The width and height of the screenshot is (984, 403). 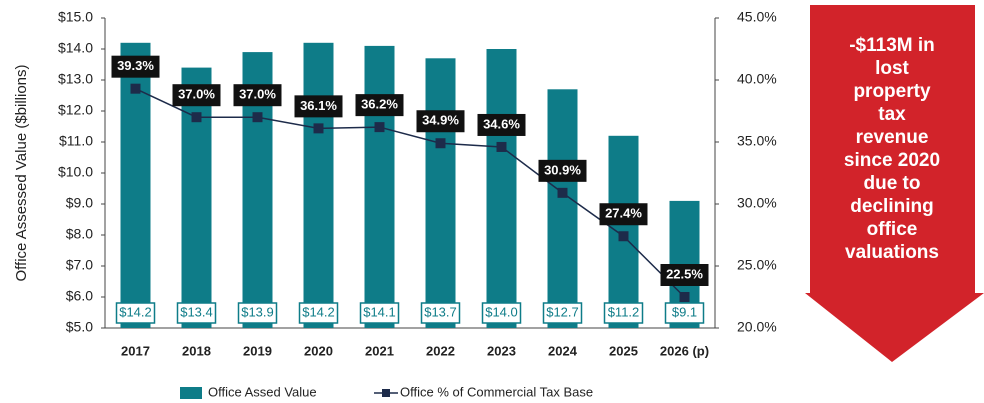 I want to click on value-label: $14.0, so click(x=501, y=311).